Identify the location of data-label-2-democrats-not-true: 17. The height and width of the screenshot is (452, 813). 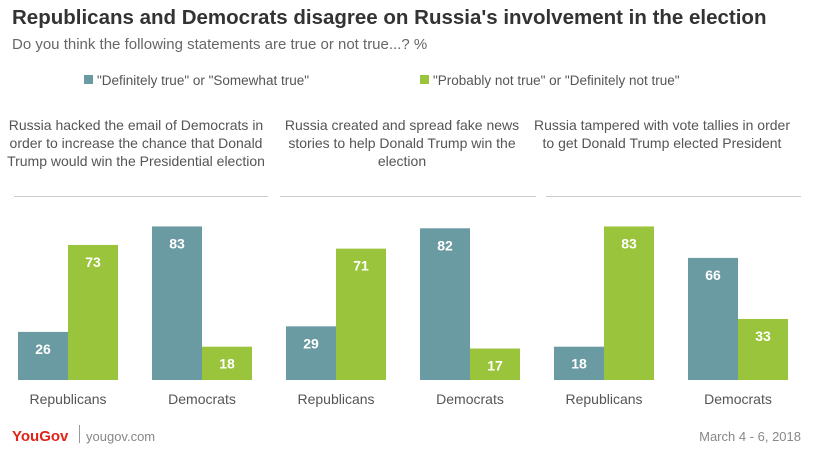
(495, 366).